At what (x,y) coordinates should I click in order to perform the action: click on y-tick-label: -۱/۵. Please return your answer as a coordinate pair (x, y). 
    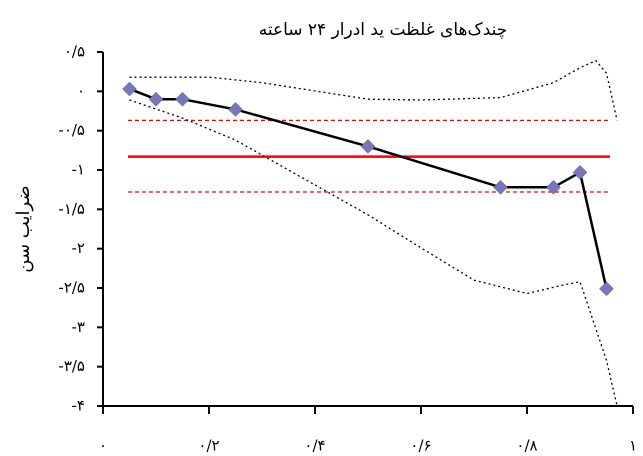
    Looking at the image, I should click on (71, 209).